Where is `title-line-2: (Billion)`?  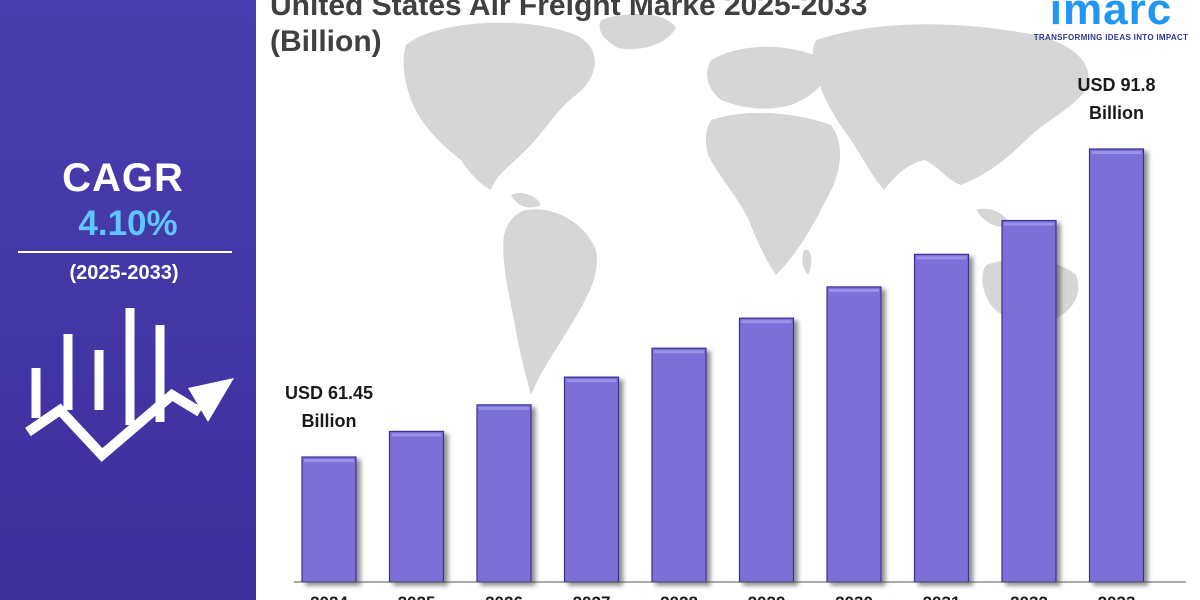
title-line-2: (Billion) is located at coordinates (326, 41).